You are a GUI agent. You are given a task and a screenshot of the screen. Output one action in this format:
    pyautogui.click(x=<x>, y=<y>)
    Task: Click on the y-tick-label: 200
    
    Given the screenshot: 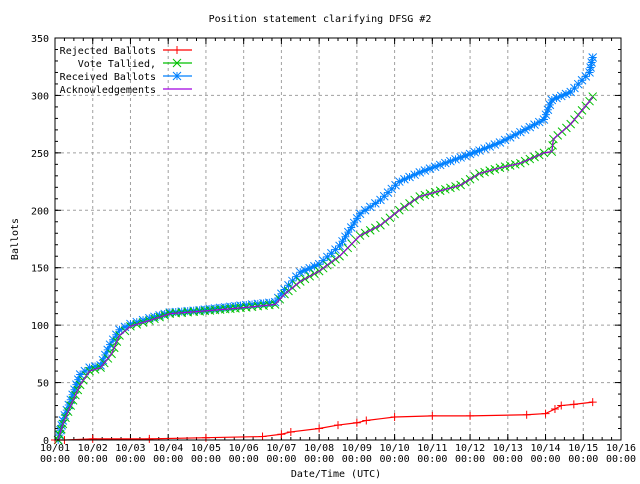 What is the action you would take?
    pyautogui.click(x=40, y=211)
    